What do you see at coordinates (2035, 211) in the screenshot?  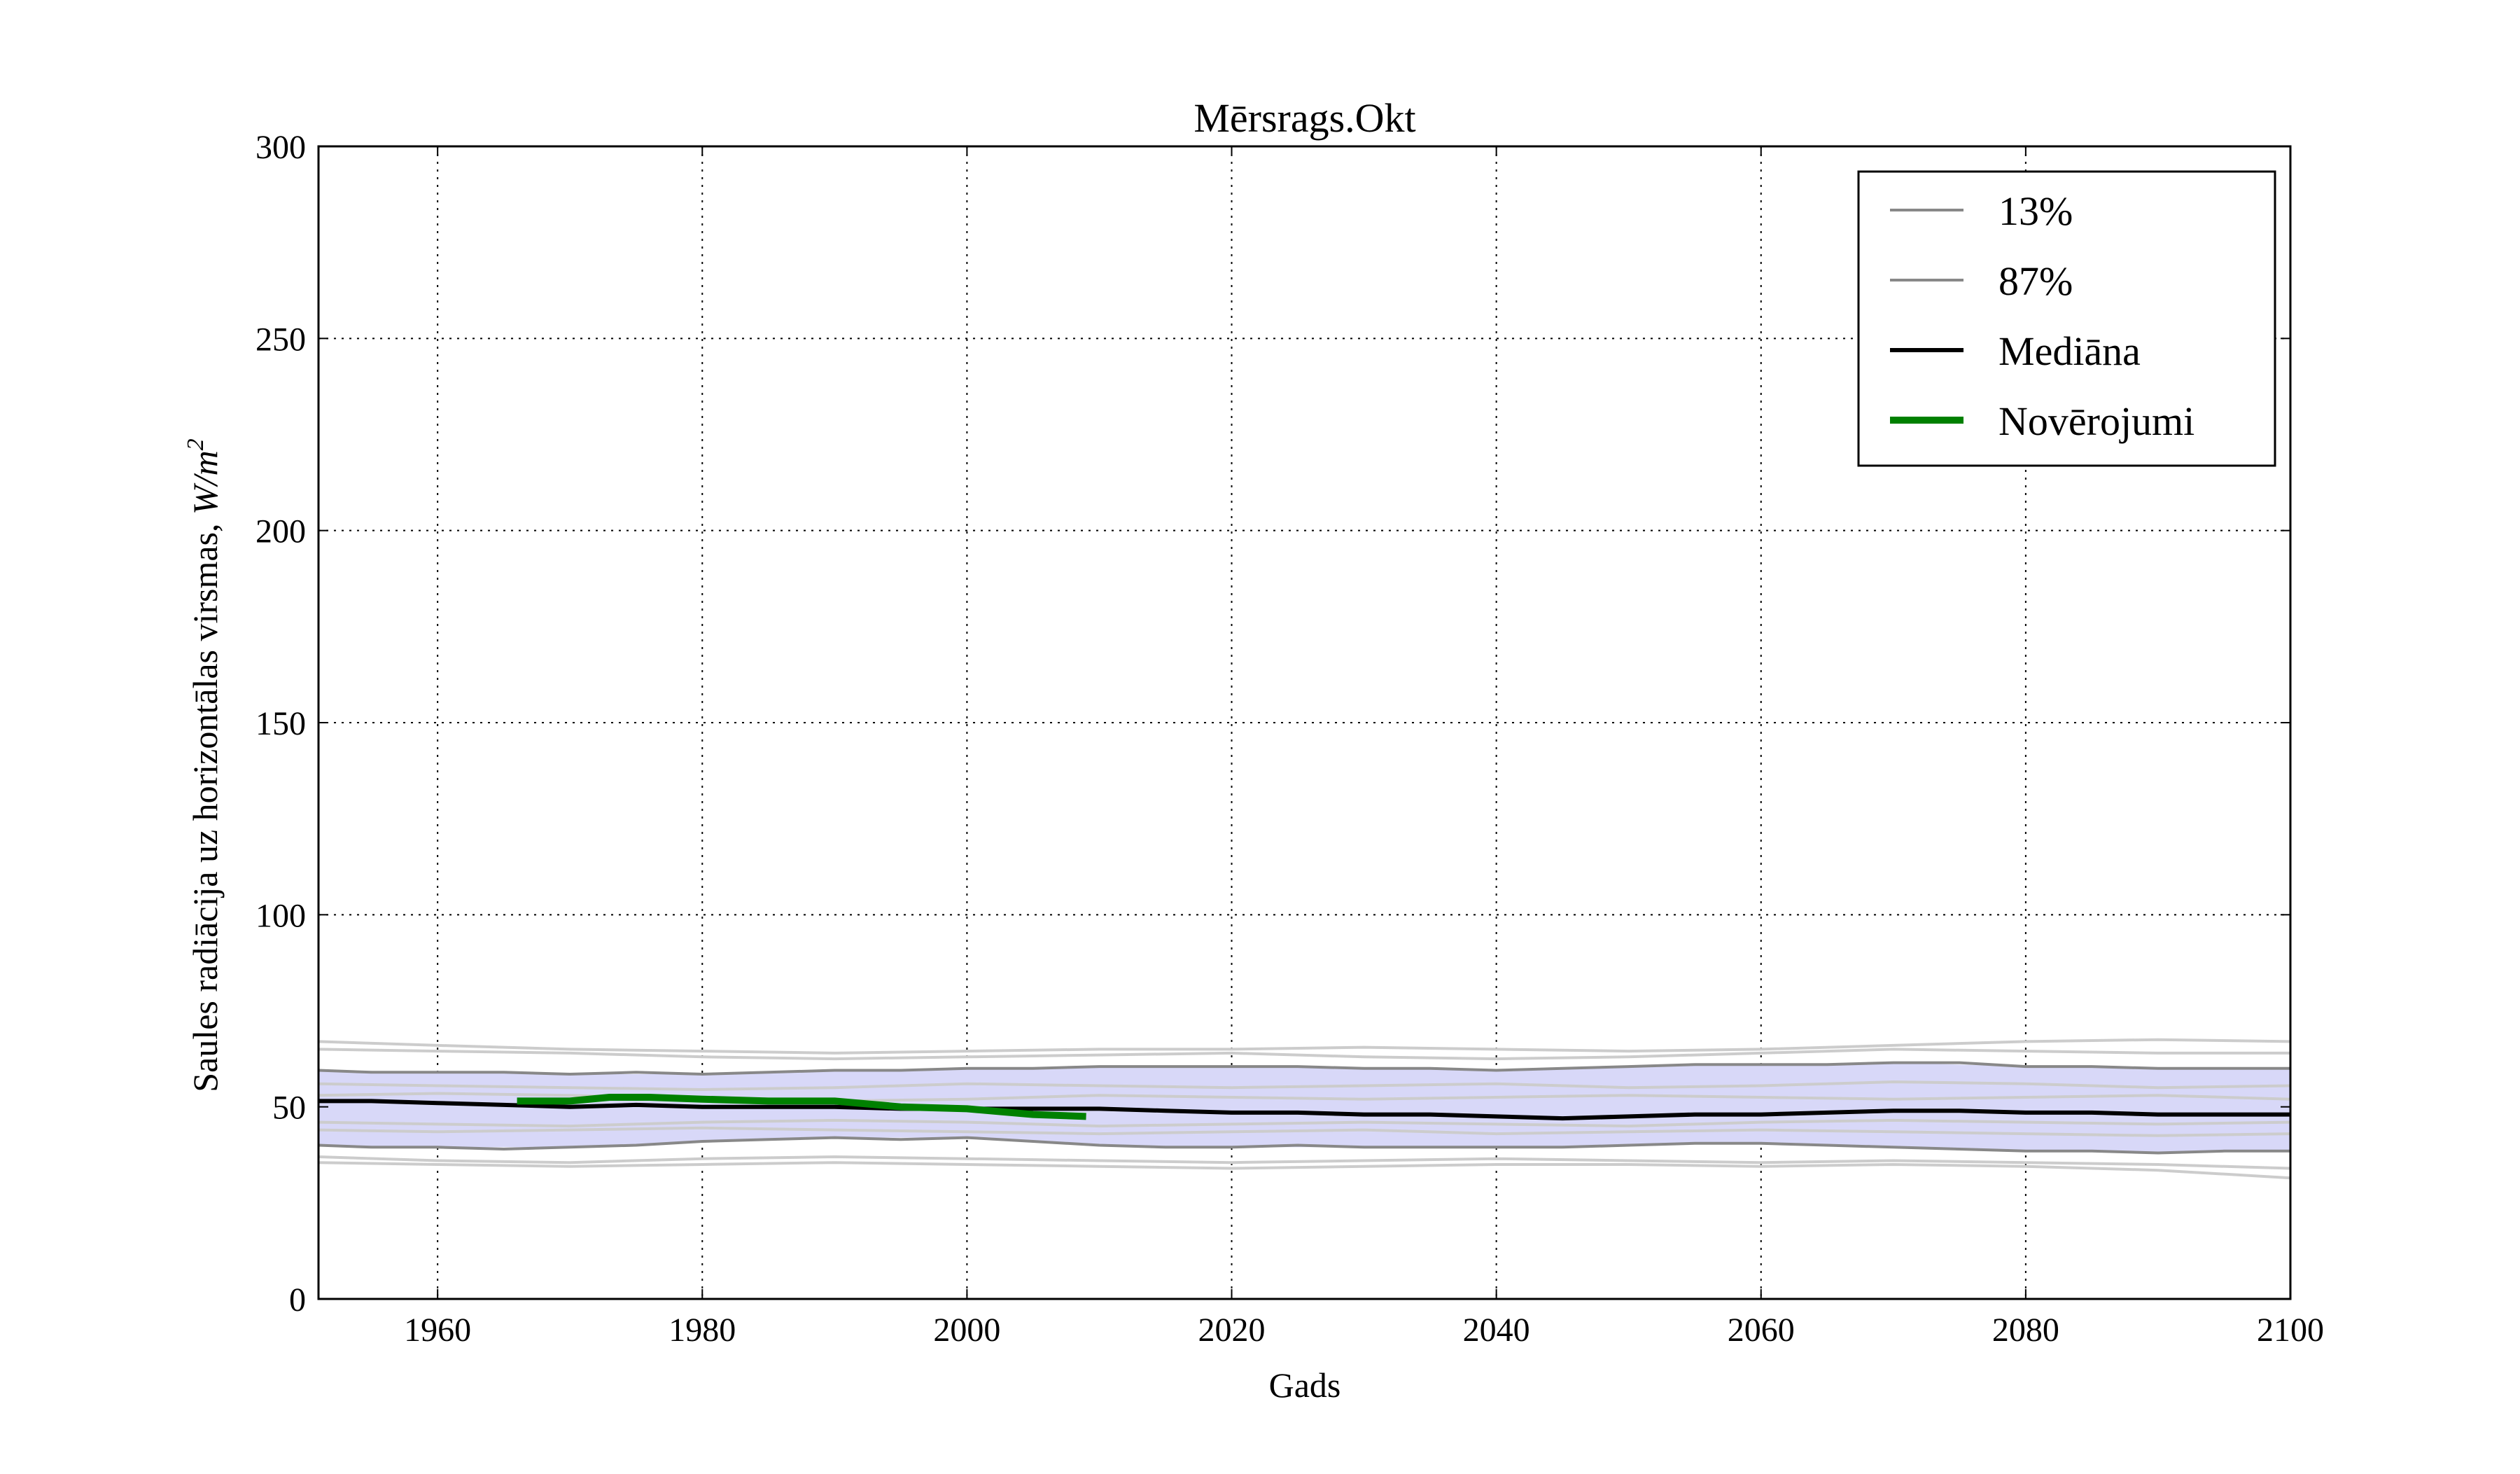 I see `legend-item-13-percent-label: 13%` at bounding box center [2035, 211].